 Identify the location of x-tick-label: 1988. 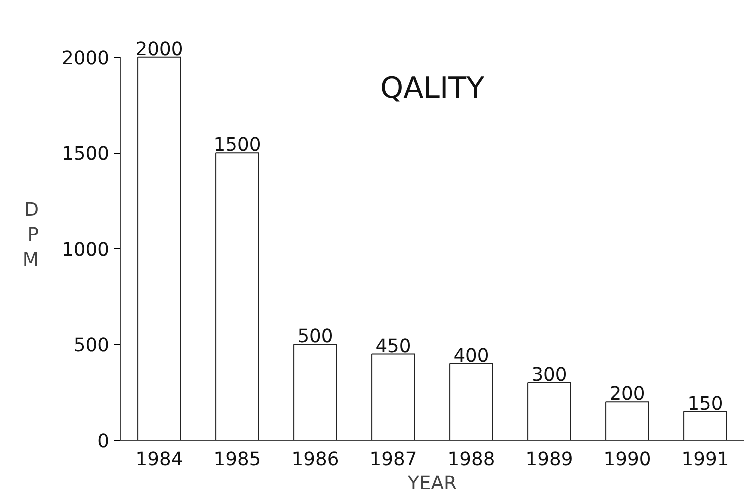
(472, 460).